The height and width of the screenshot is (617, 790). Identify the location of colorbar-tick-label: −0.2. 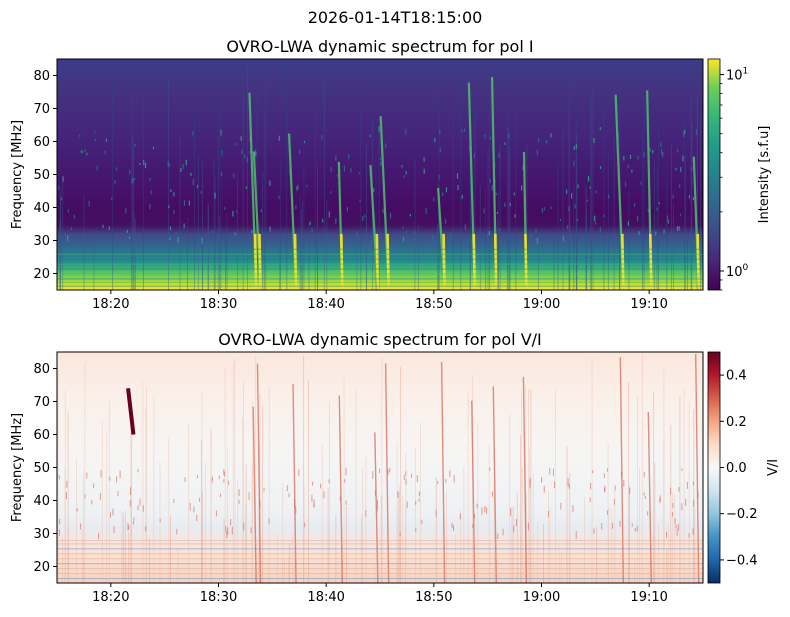
(742, 514).